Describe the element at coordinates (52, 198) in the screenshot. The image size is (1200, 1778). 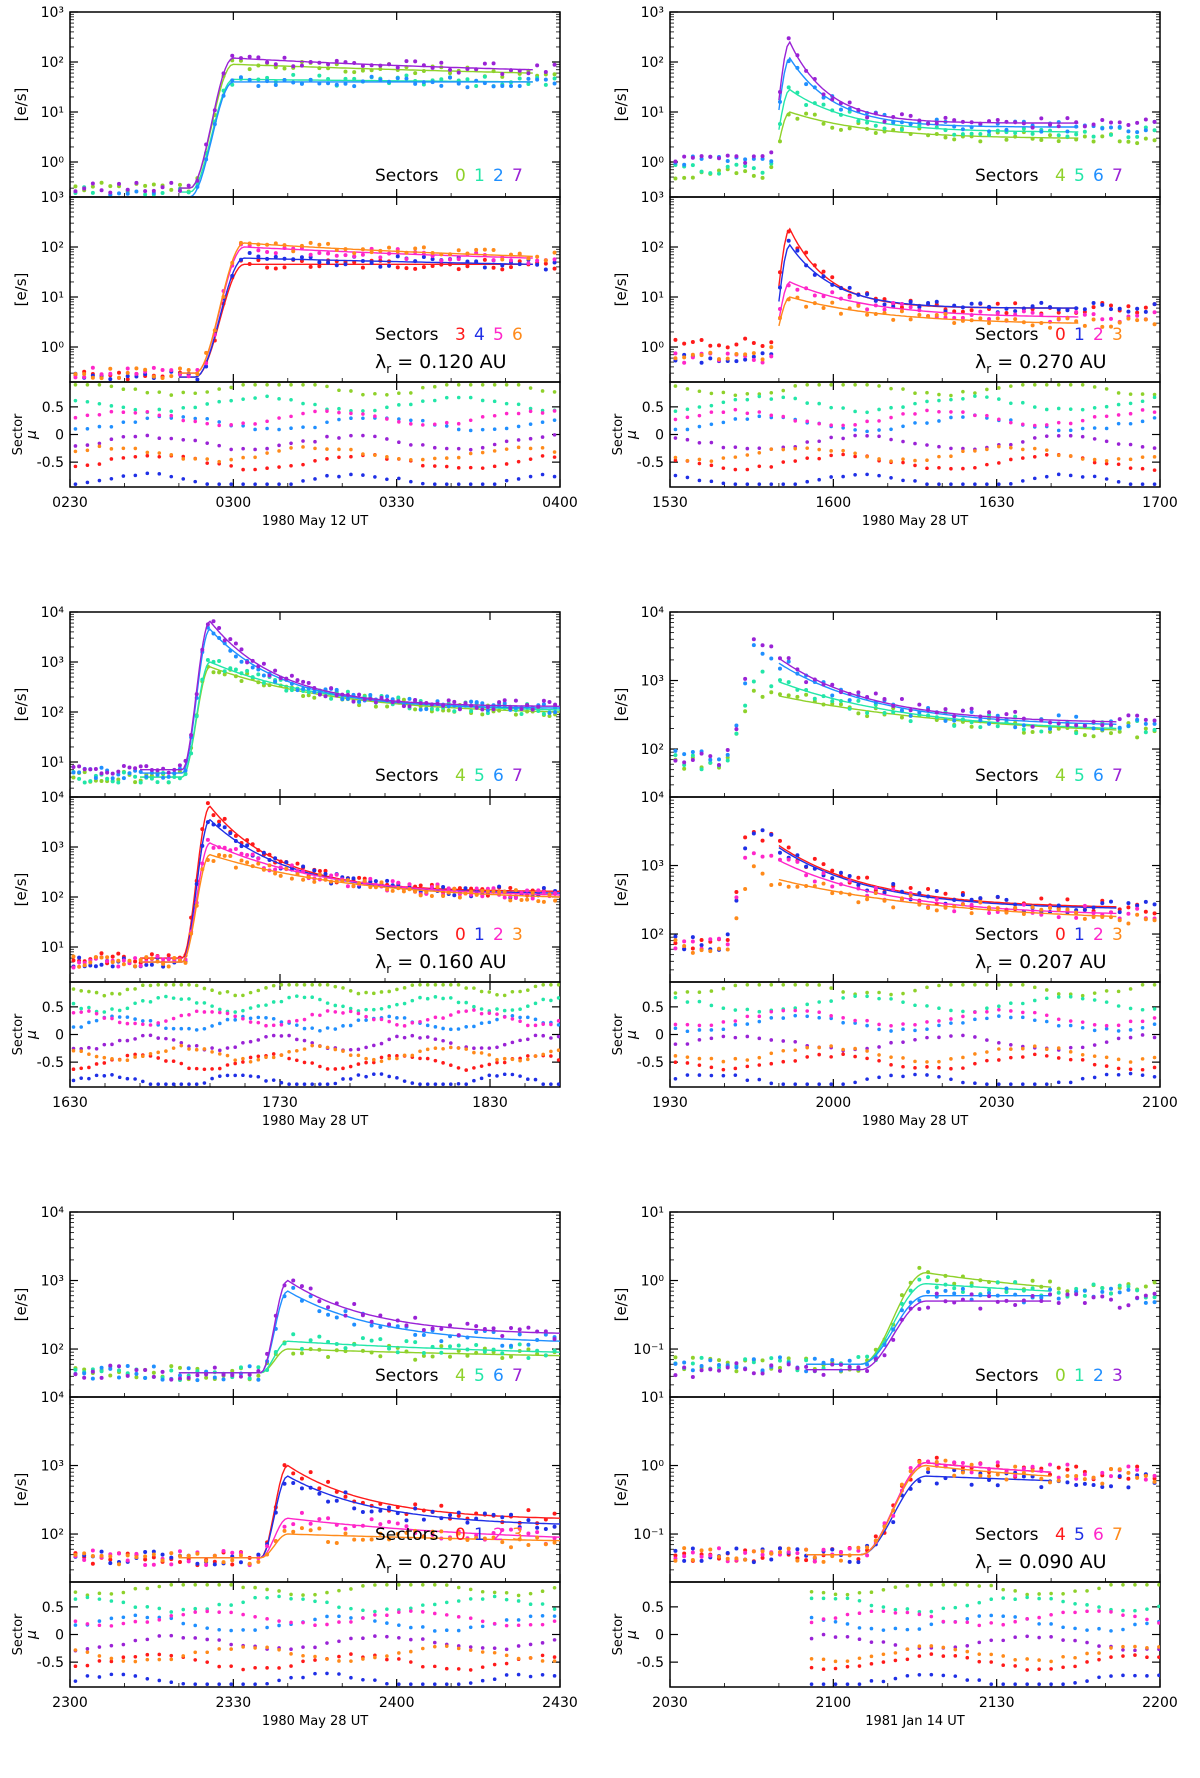
I see `y-tick-label: 10³` at that location.